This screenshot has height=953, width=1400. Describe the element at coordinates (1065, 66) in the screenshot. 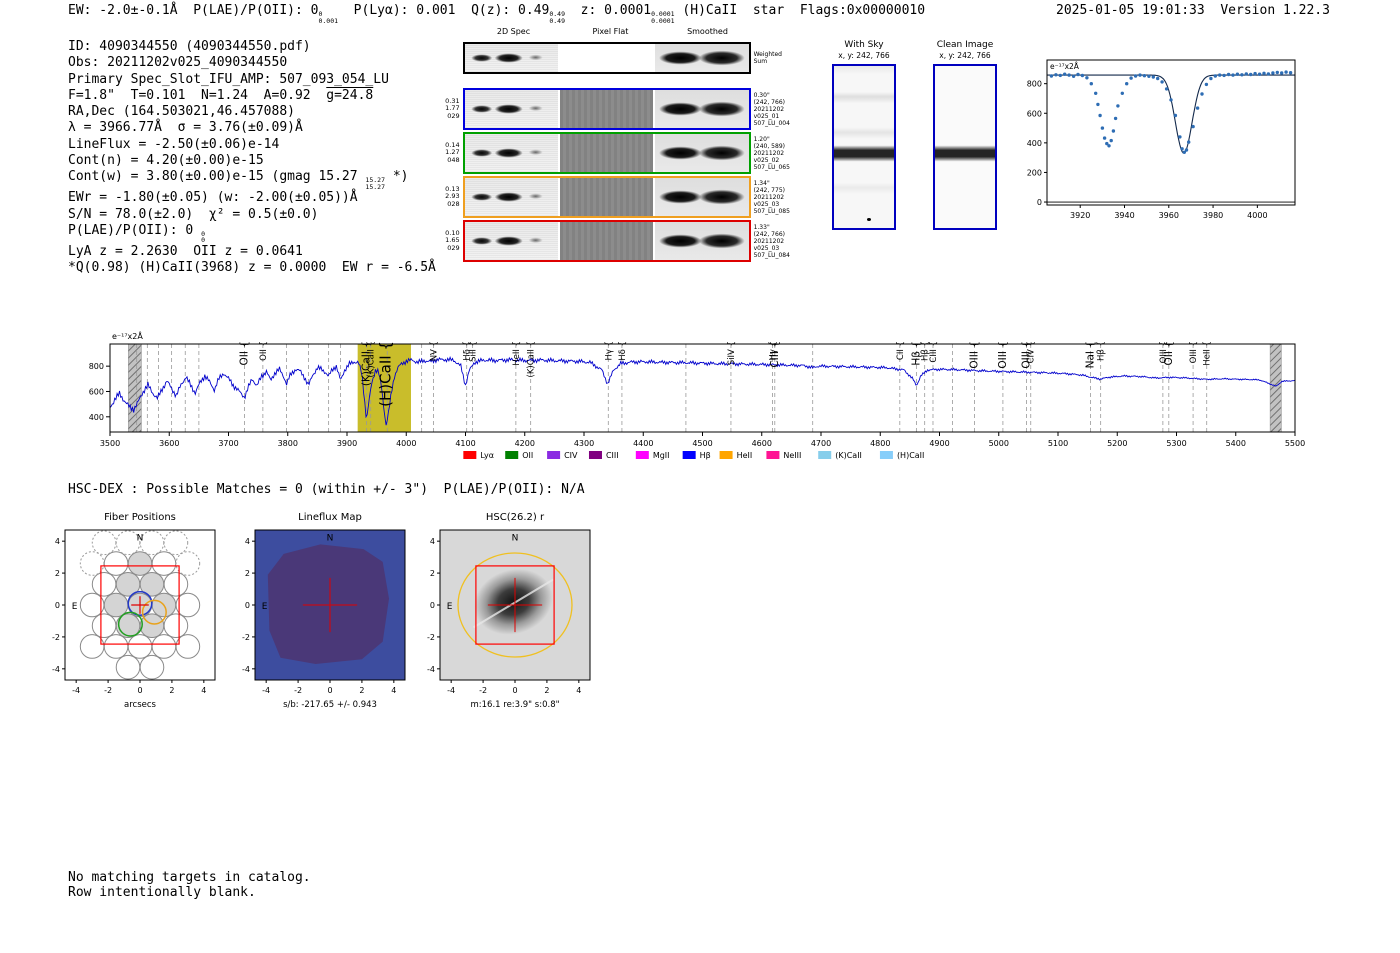

I see `unit-label: e⁻¹⁷x2Å` at that location.